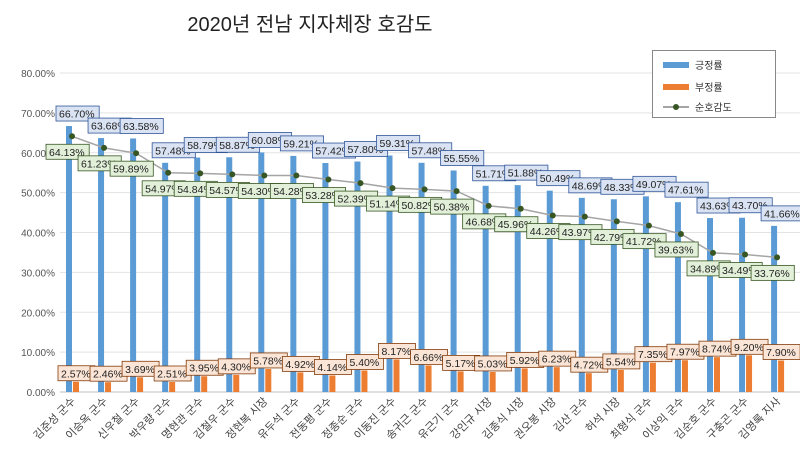 The image size is (800, 456). I want to click on y-tick-label: 10.00%, so click(38, 353).